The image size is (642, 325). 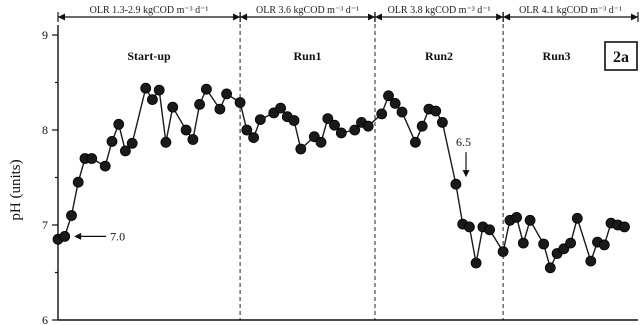 What do you see at coordinates (45, 319) in the screenshot?
I see `y-tick-label-6: 6` at bounding box center [45, 319].